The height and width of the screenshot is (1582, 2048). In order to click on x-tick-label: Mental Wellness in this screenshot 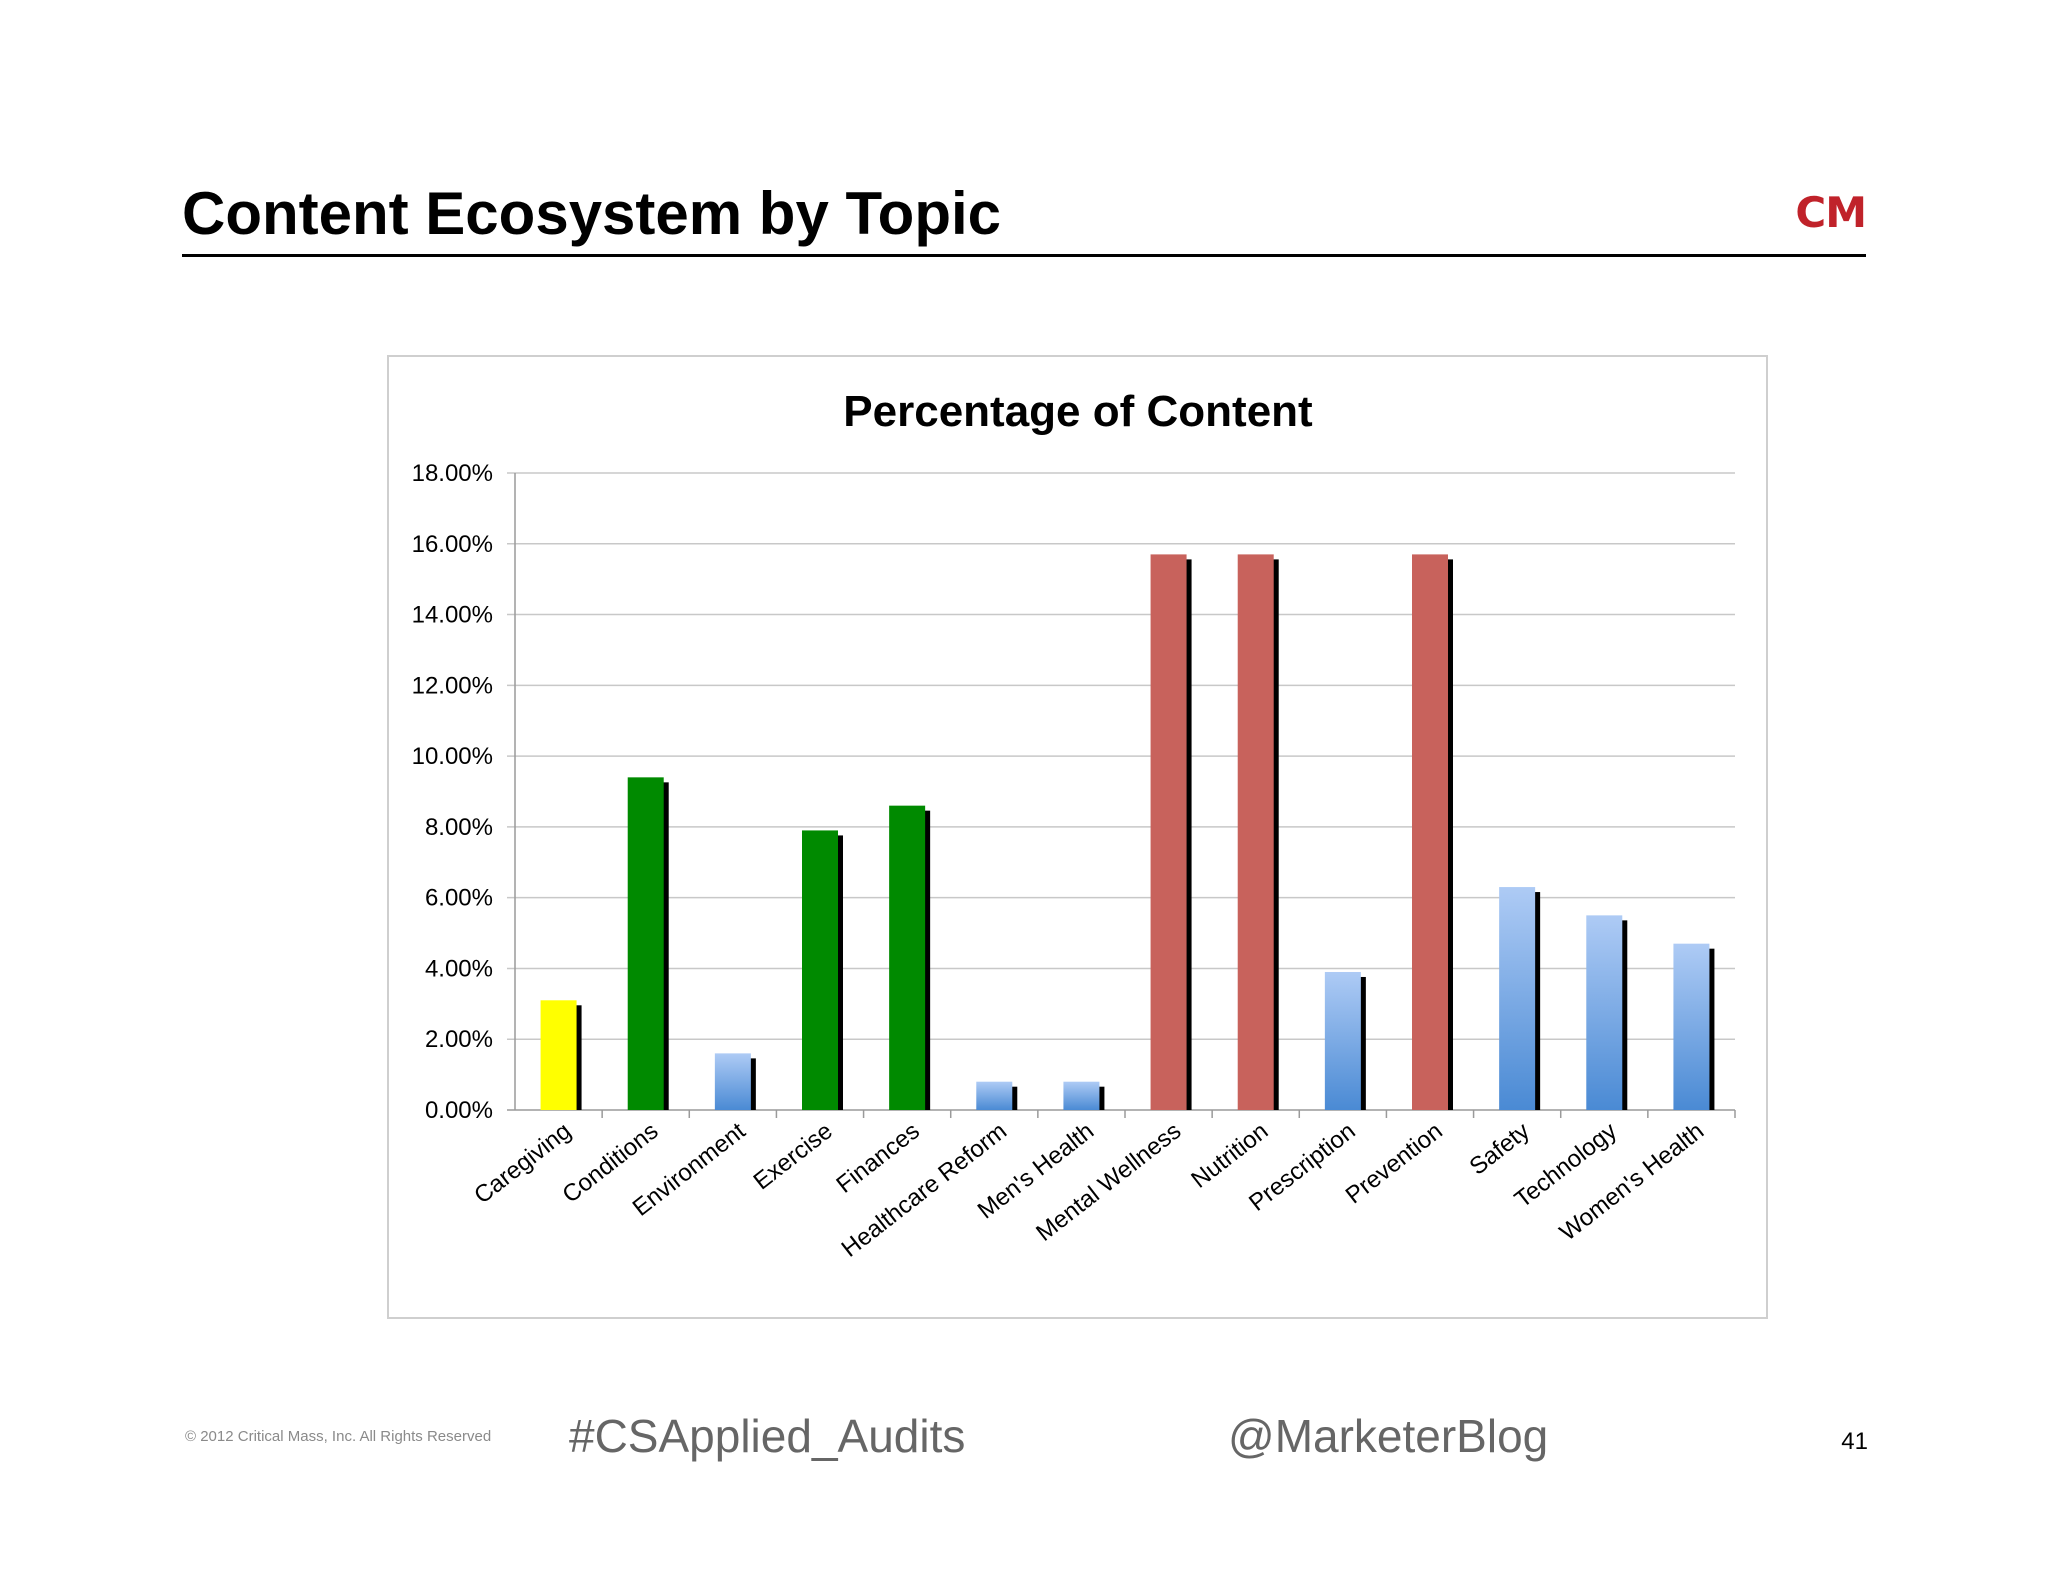, I will do `click(1108, 1181)`.